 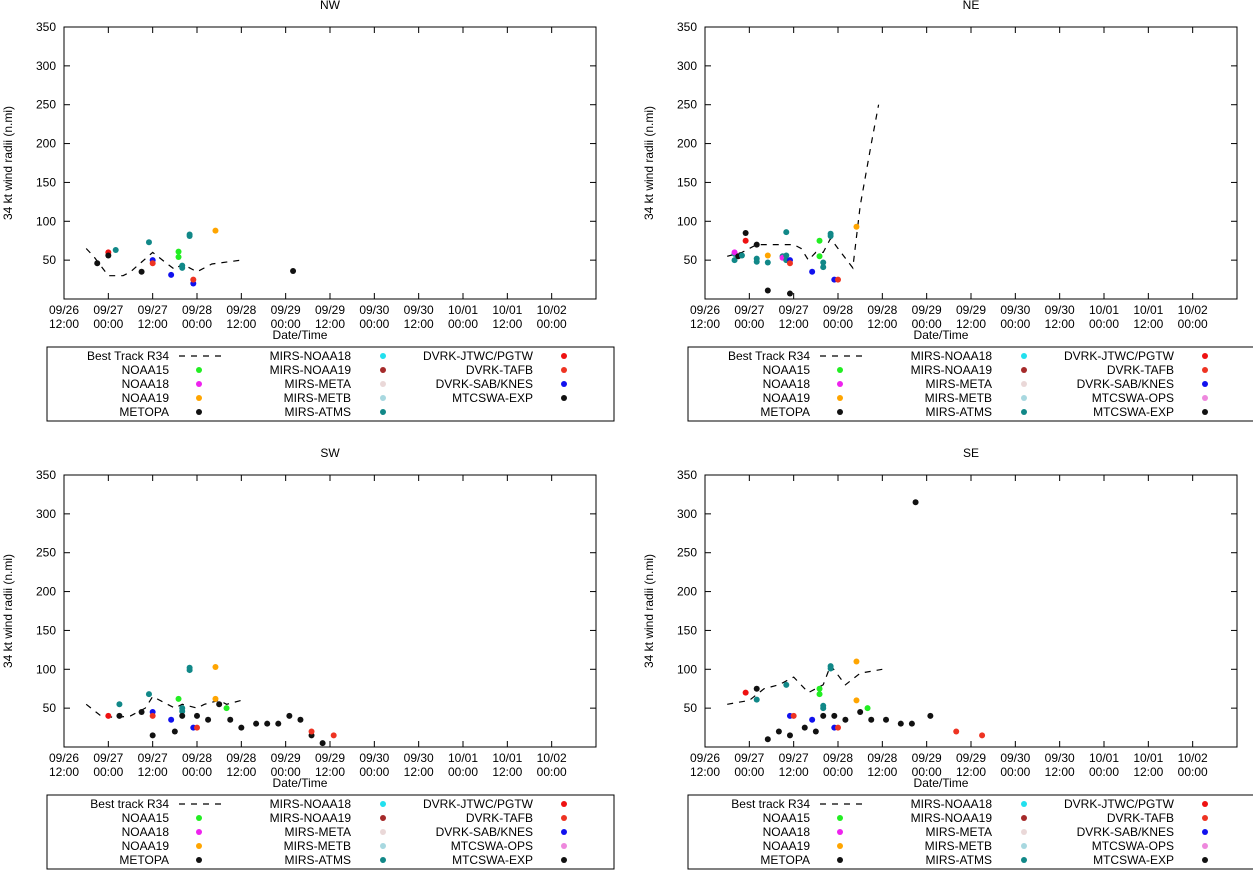 I want to click on data-point-noaa15, so click(x=819, y=256).